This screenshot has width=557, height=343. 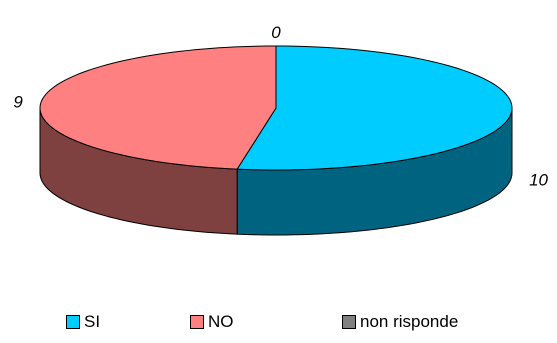 What do you see at coordinates (278, 326) in the screenshot?
I see `legend: SI NO non risponde` at bounding box center [278, 326].